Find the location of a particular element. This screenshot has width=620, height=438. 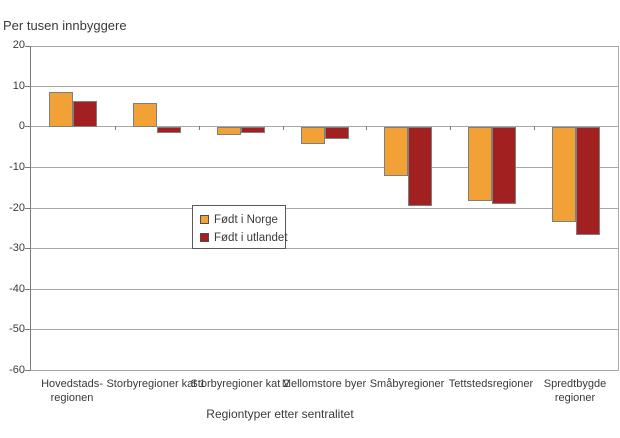

category-label-4: Småbyregioner is located at coordinates (407, 384).